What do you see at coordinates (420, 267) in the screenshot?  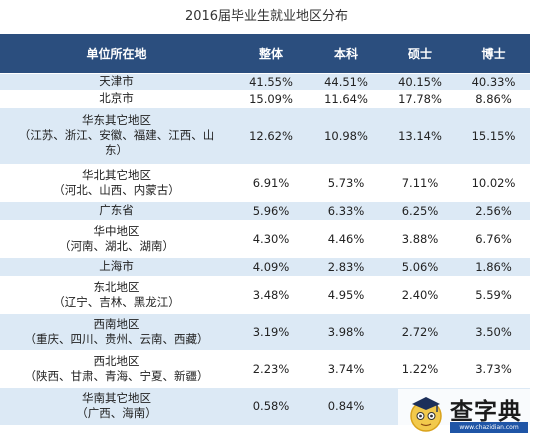 I see `master-value: 5.06%` at bounding box center [420, 267].